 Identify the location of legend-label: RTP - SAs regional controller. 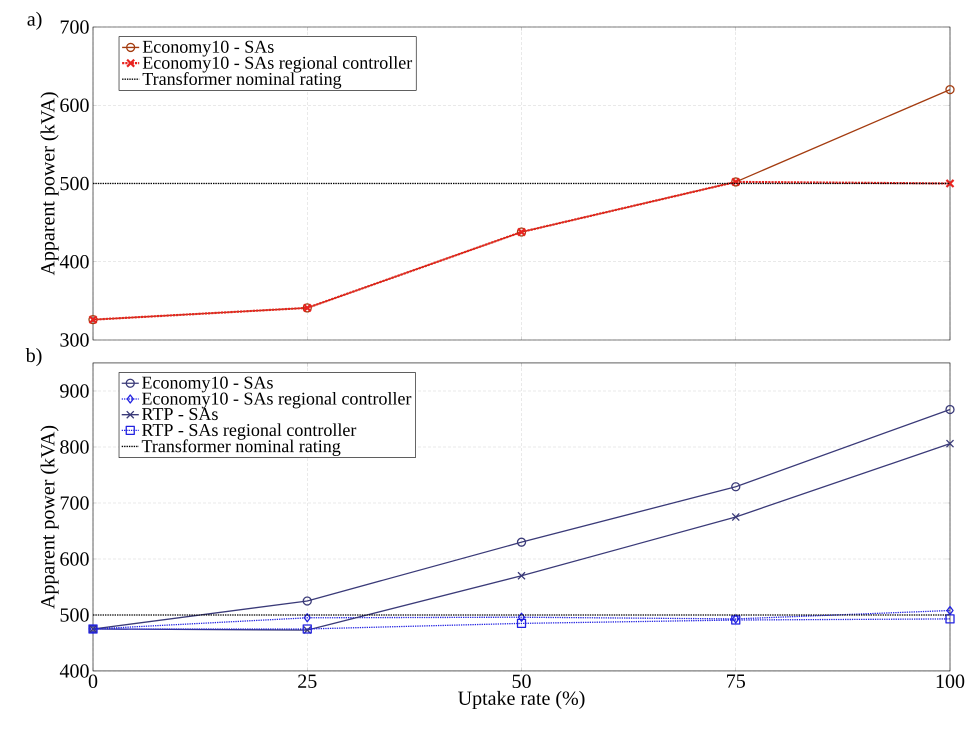
(249, 431).